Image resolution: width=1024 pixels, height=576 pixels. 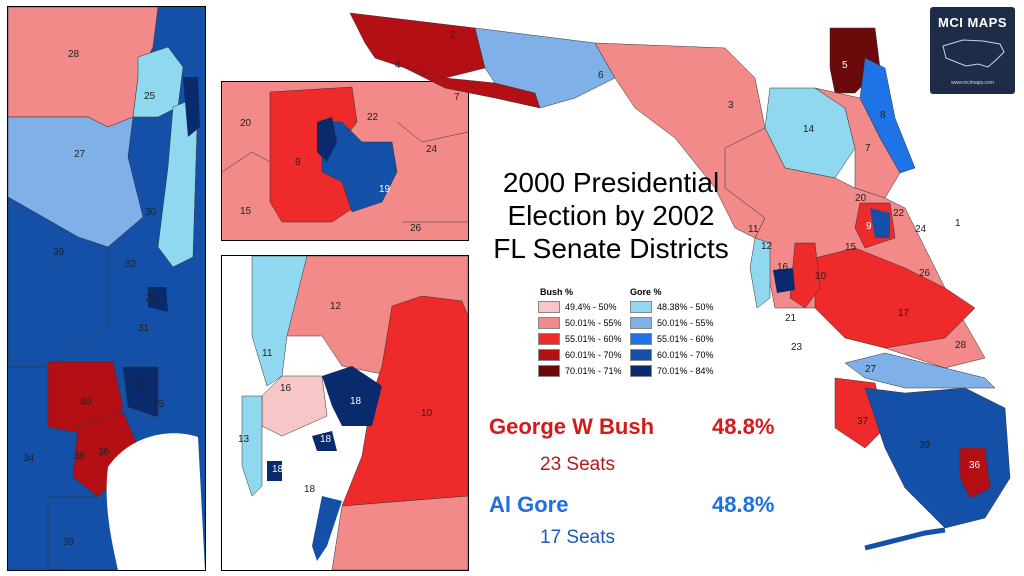 I want to click on district-label: 17, so click(x=904, y=313).